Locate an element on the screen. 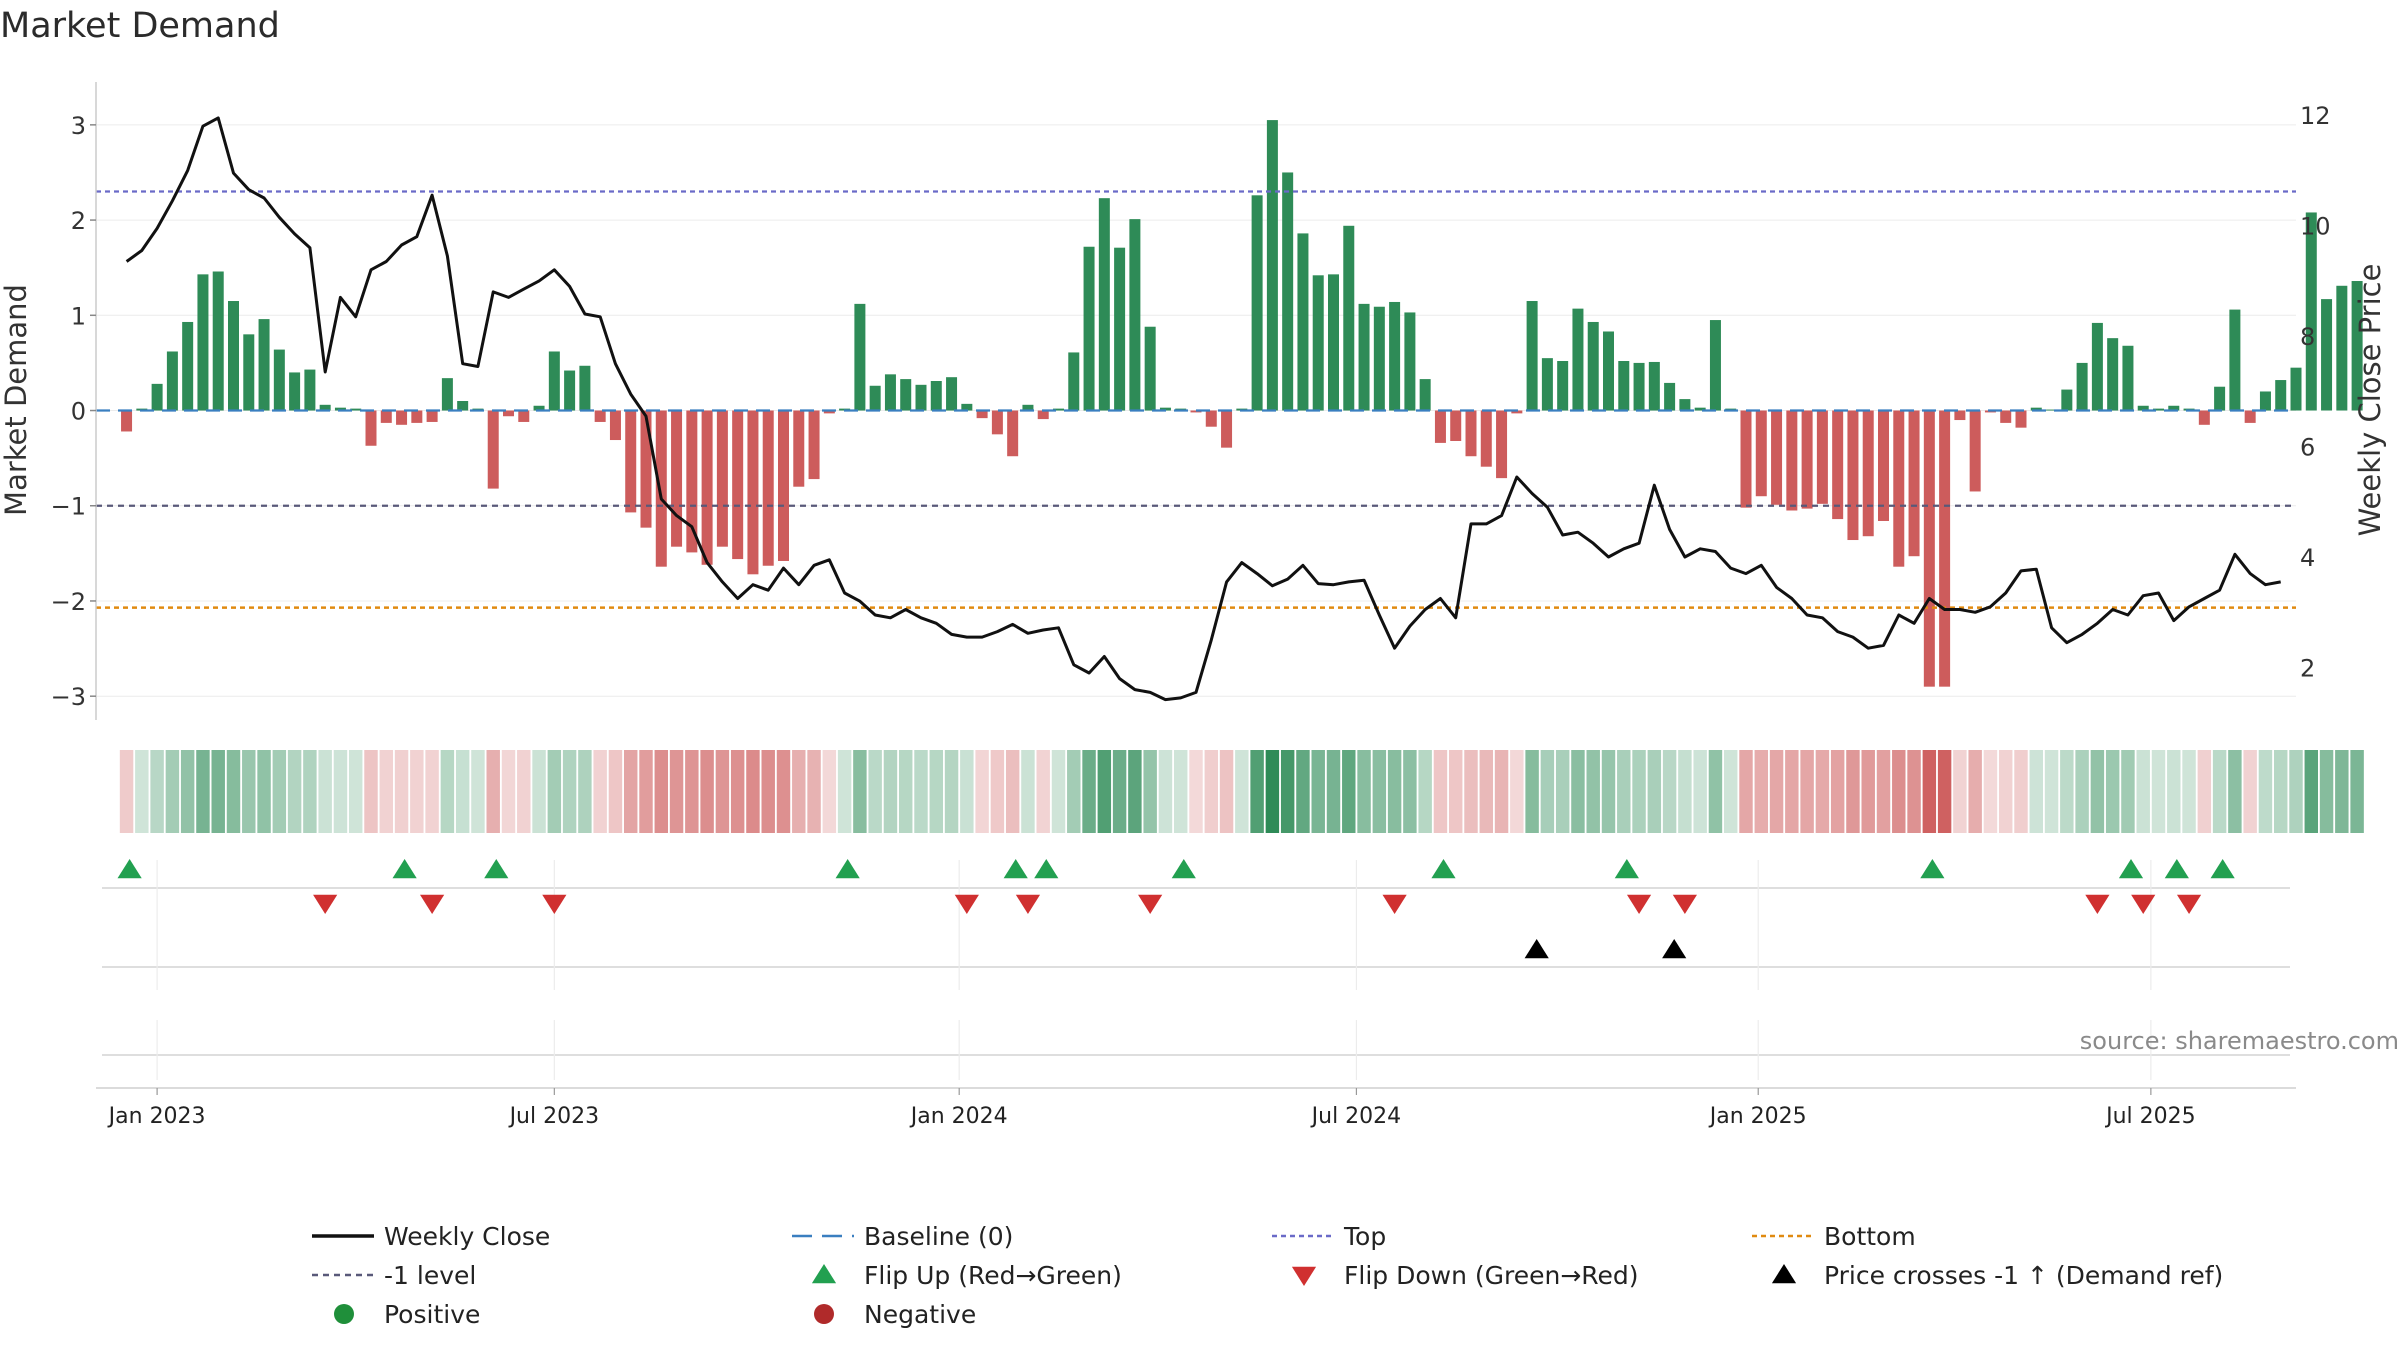 This screenshot has width=2400, height=1350. legend-item-positive: Positive is located at coordinates (407, 1314).